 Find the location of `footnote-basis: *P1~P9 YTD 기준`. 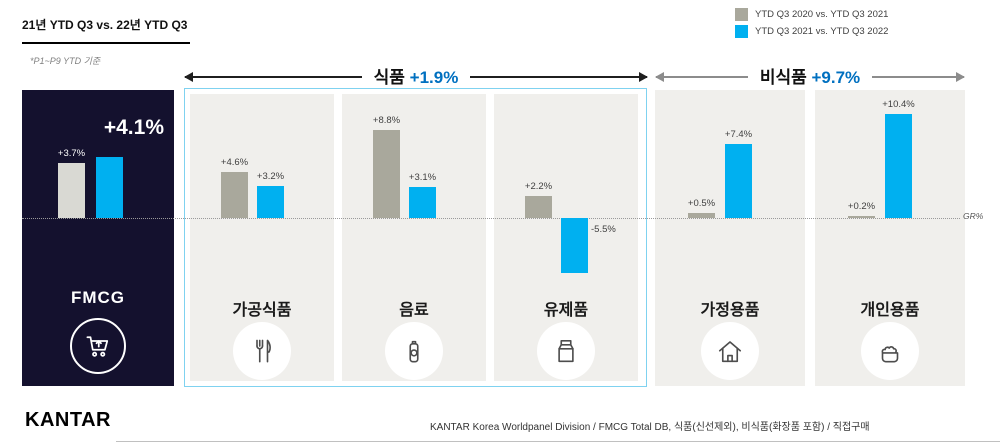

footnote-basis: *P1~P9 YTD 기준 is located at coordinates (65, 61).